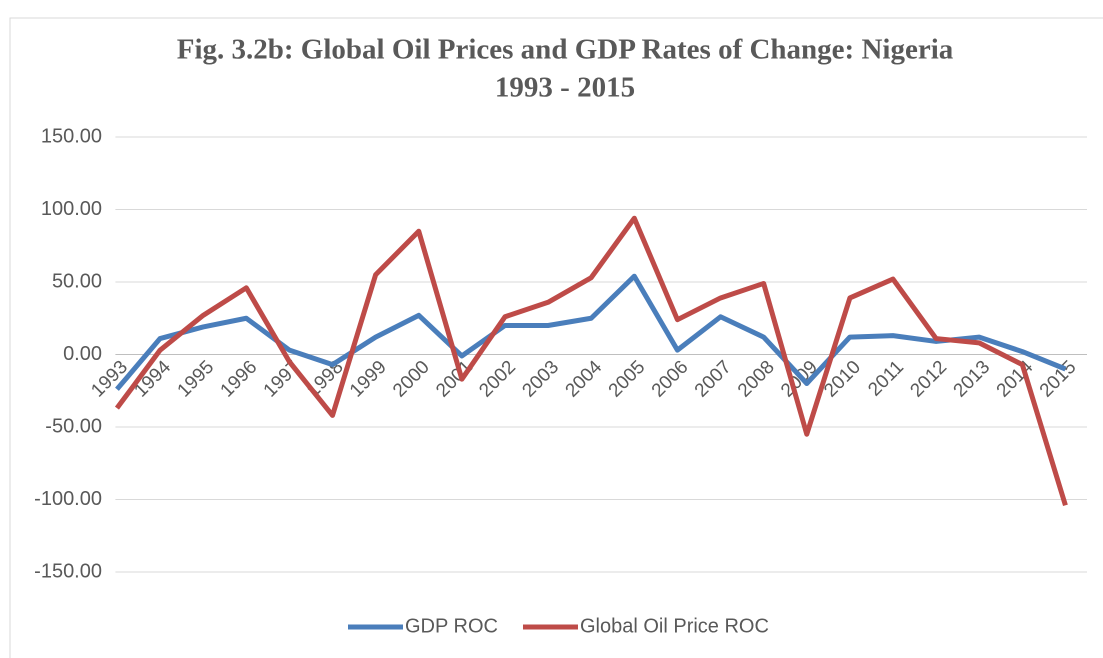  Describe the element at coordinates (756, 379) in the screenshot. I see `x-tick-label: 2008` at that location.